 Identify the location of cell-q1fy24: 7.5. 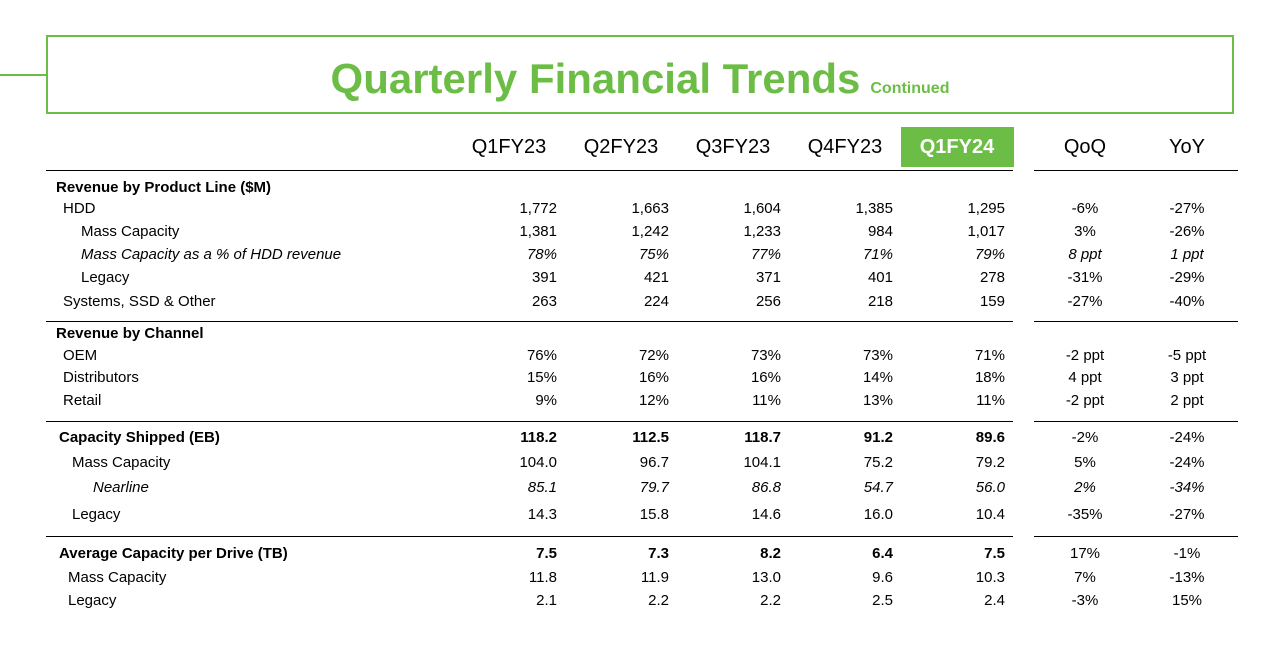
(994, 553).